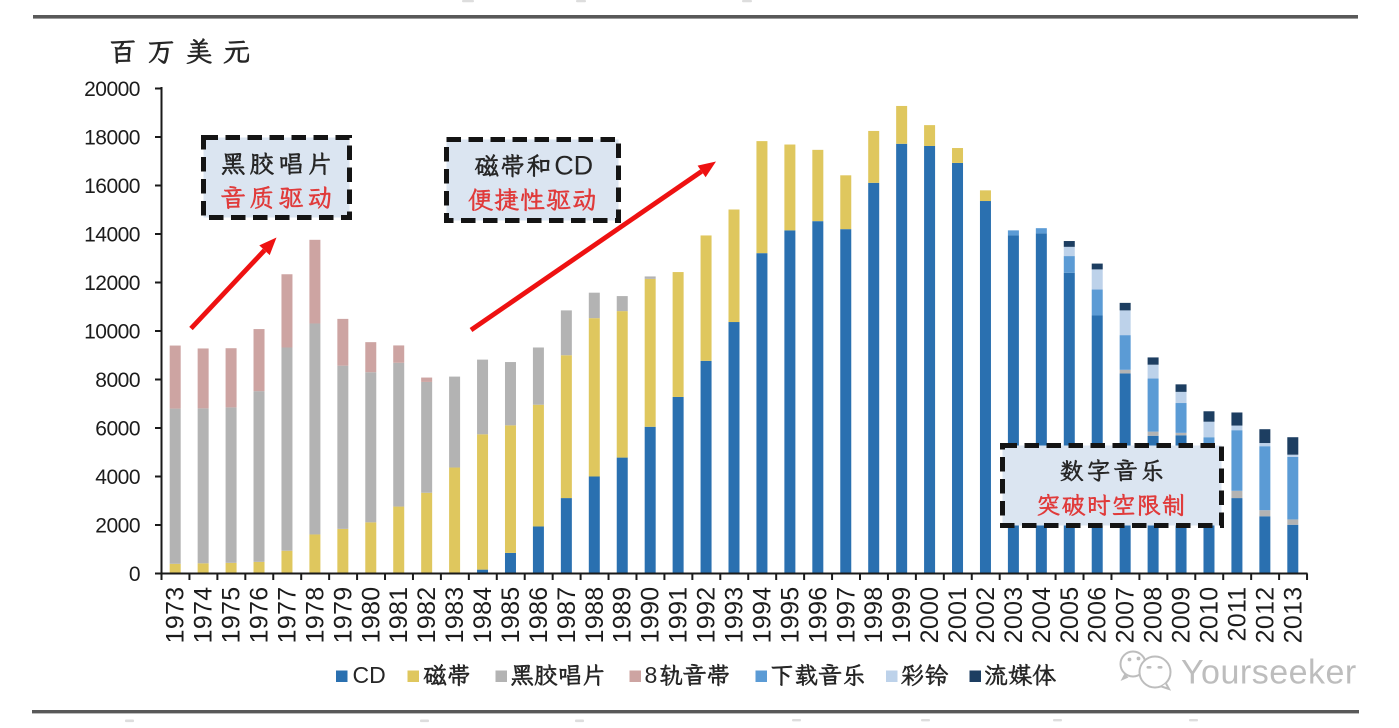  What do you see at coordinates (1042, 615) in the screenshot?
I see `svg-text: 2004` at bounding box center [1042, 615].